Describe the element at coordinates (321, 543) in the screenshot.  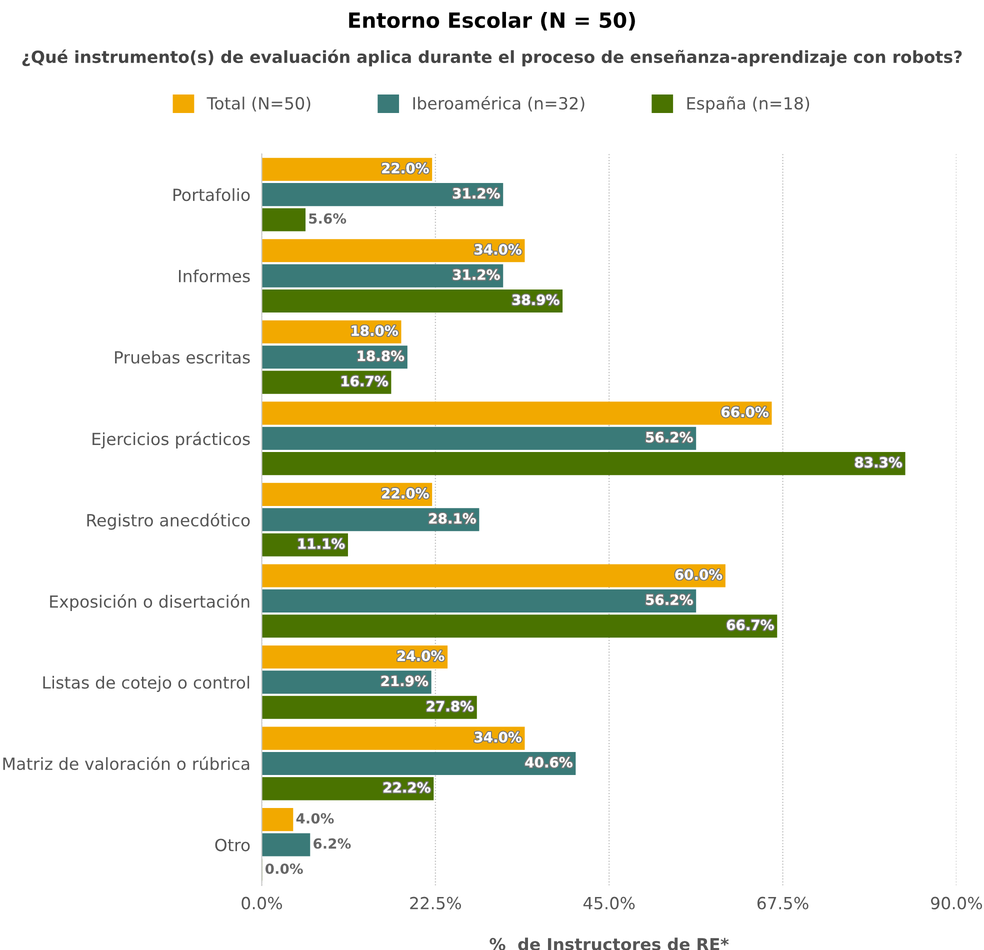
I see `data-label: 11.1%` at that location.